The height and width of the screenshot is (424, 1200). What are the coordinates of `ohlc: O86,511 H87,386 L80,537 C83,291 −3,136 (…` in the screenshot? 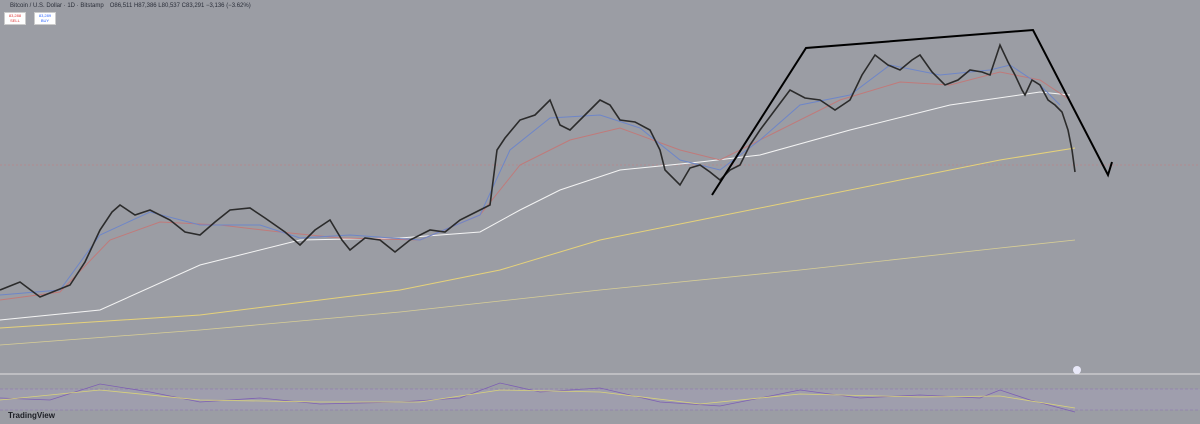 It's located at (180, 6).